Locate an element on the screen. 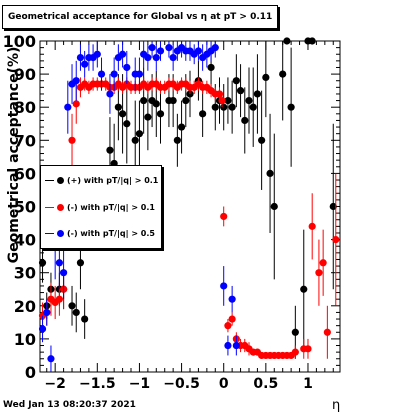 The width and height of the screenshot is (400, 414). legend-label: (+) with pT/|q| > 0.1 is located at coordinates (113, 180).